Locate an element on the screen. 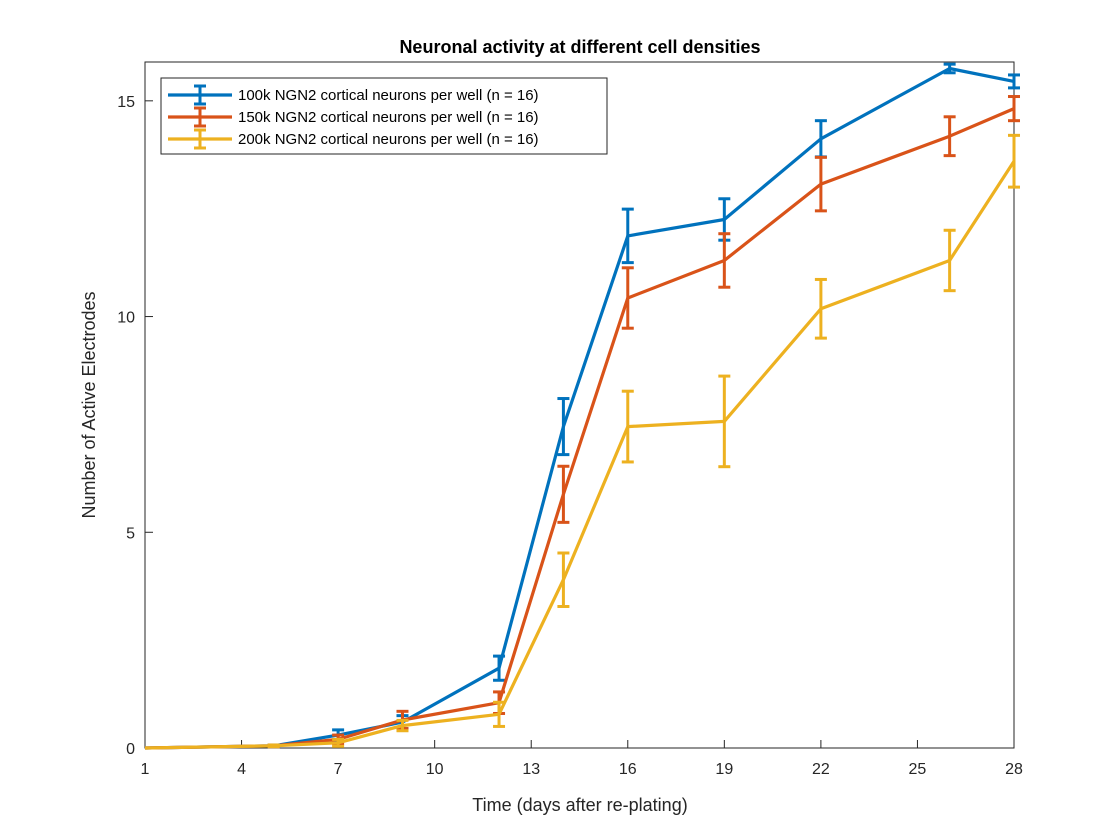  x-tick-label: 4 is located at coordinates (241, 769).